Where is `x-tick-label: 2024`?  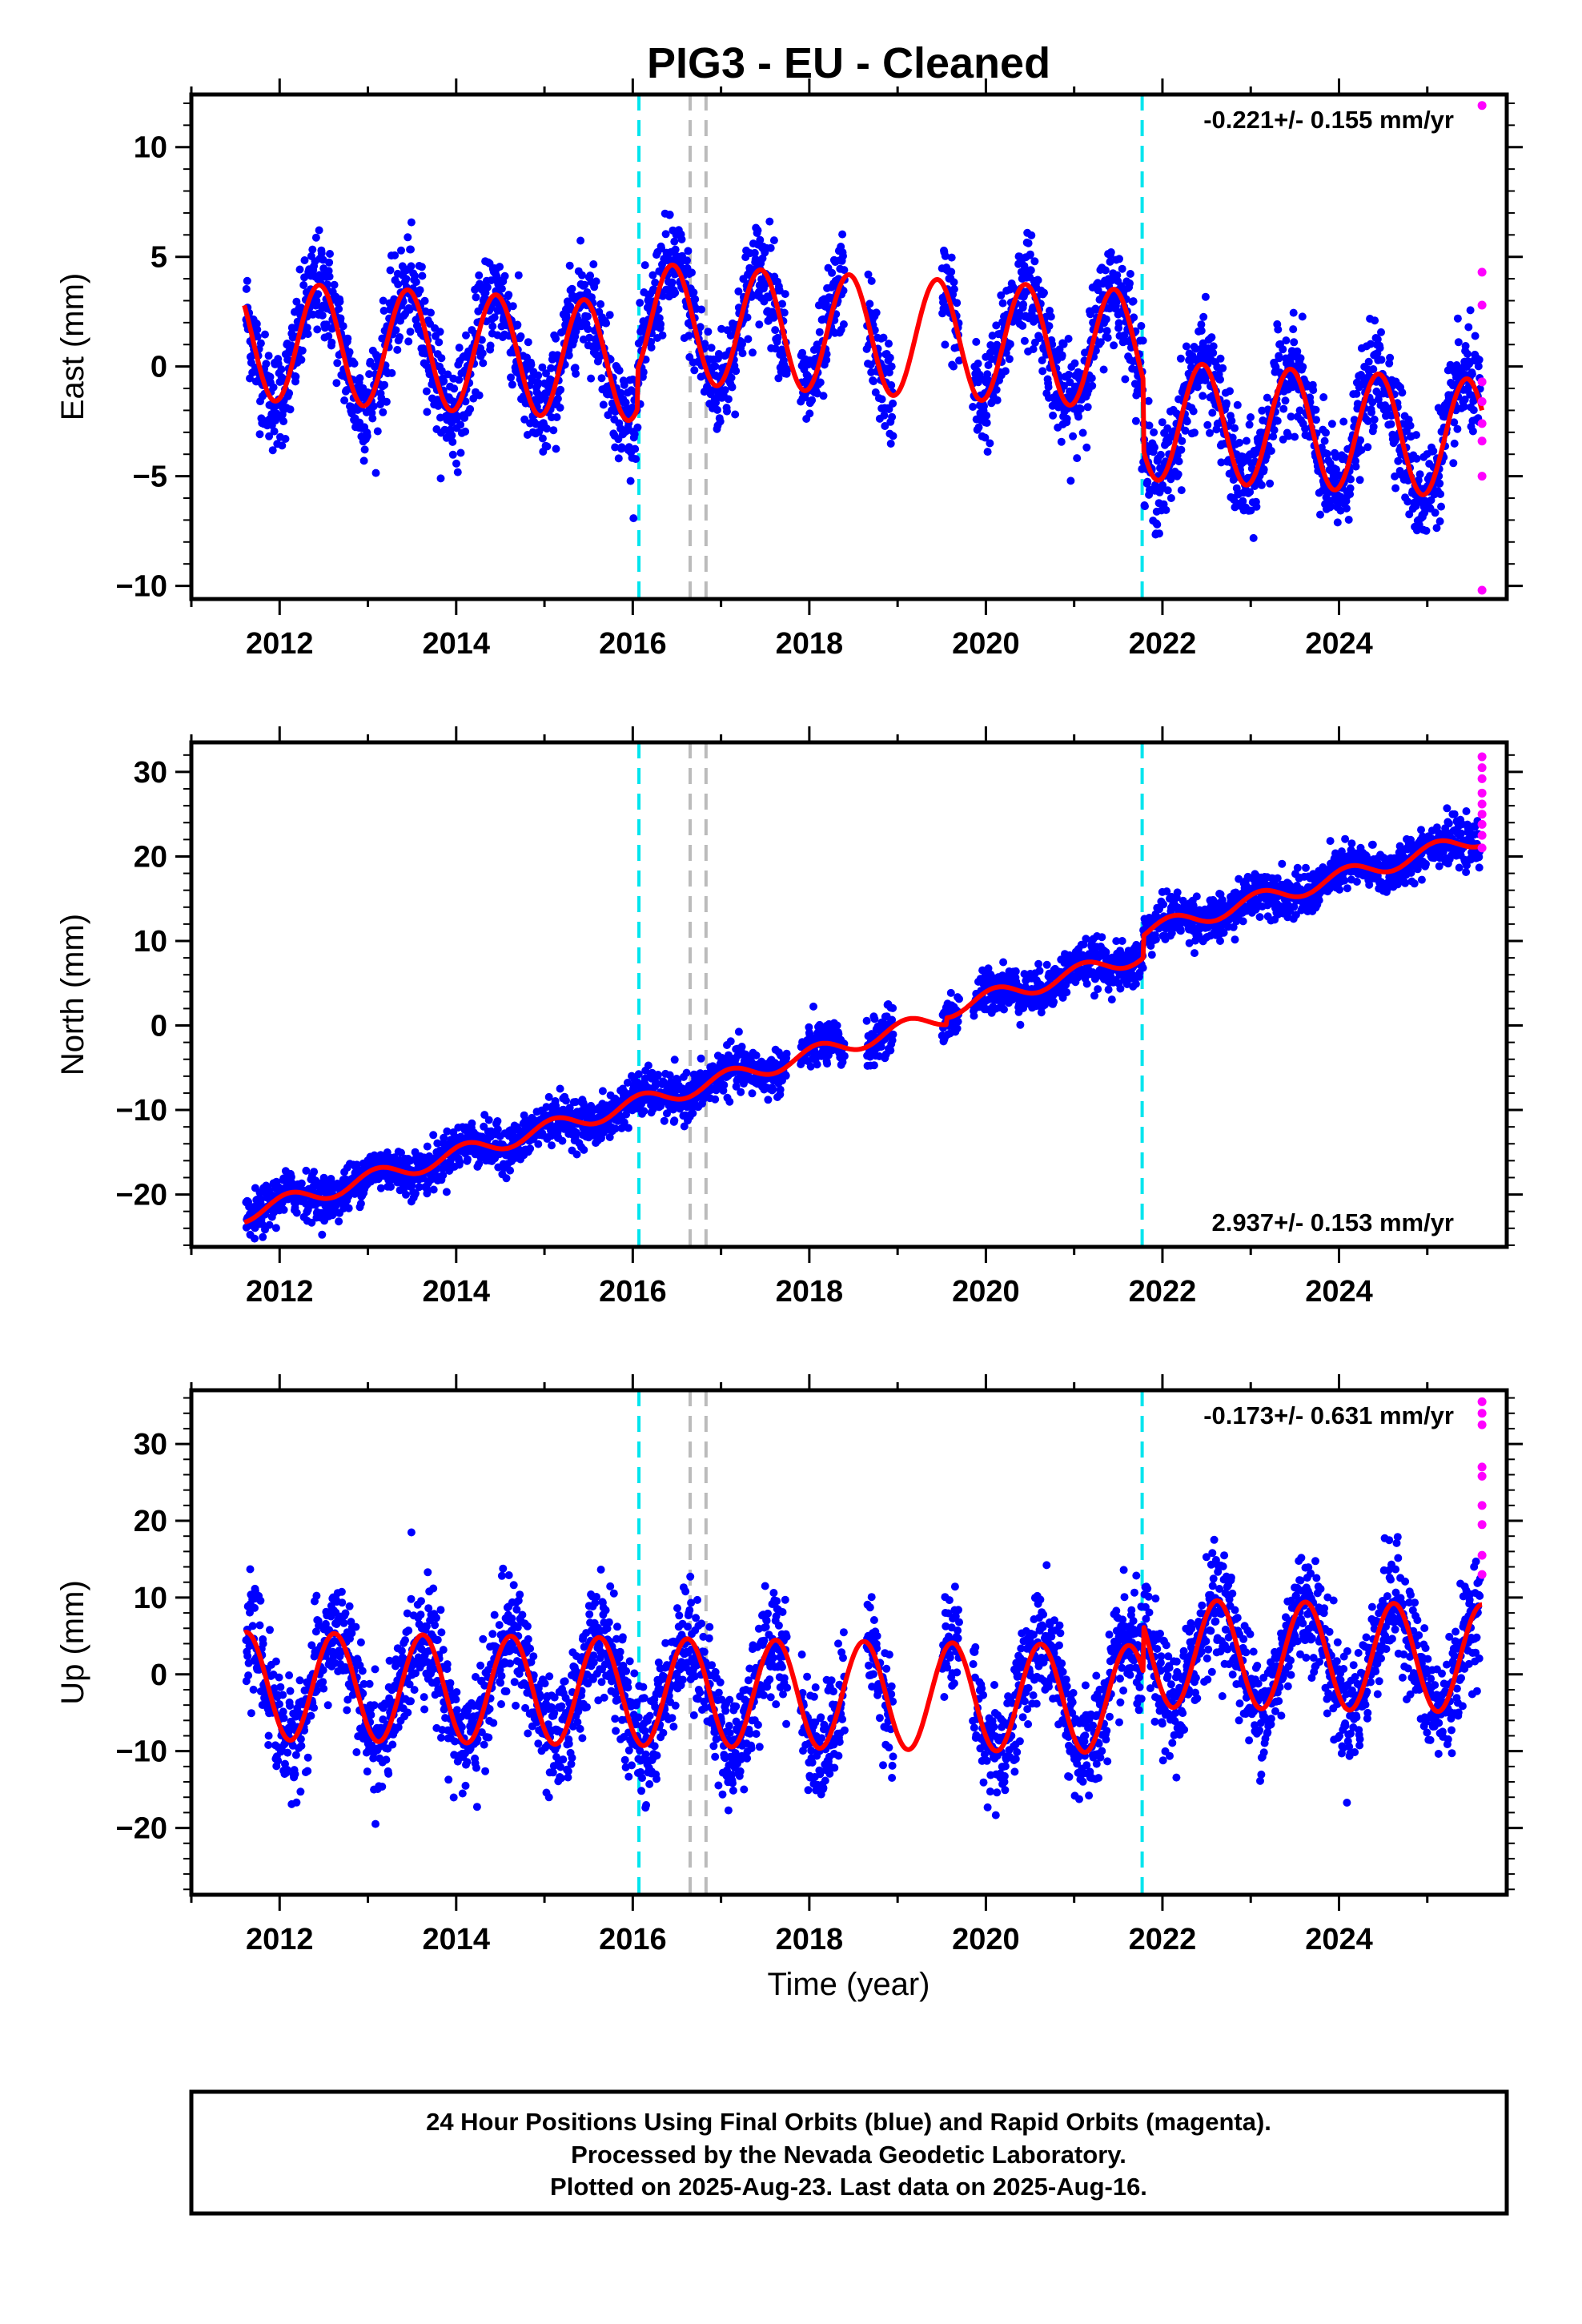
x-tick-label: 2024 is located at coordinates (1339, 644).